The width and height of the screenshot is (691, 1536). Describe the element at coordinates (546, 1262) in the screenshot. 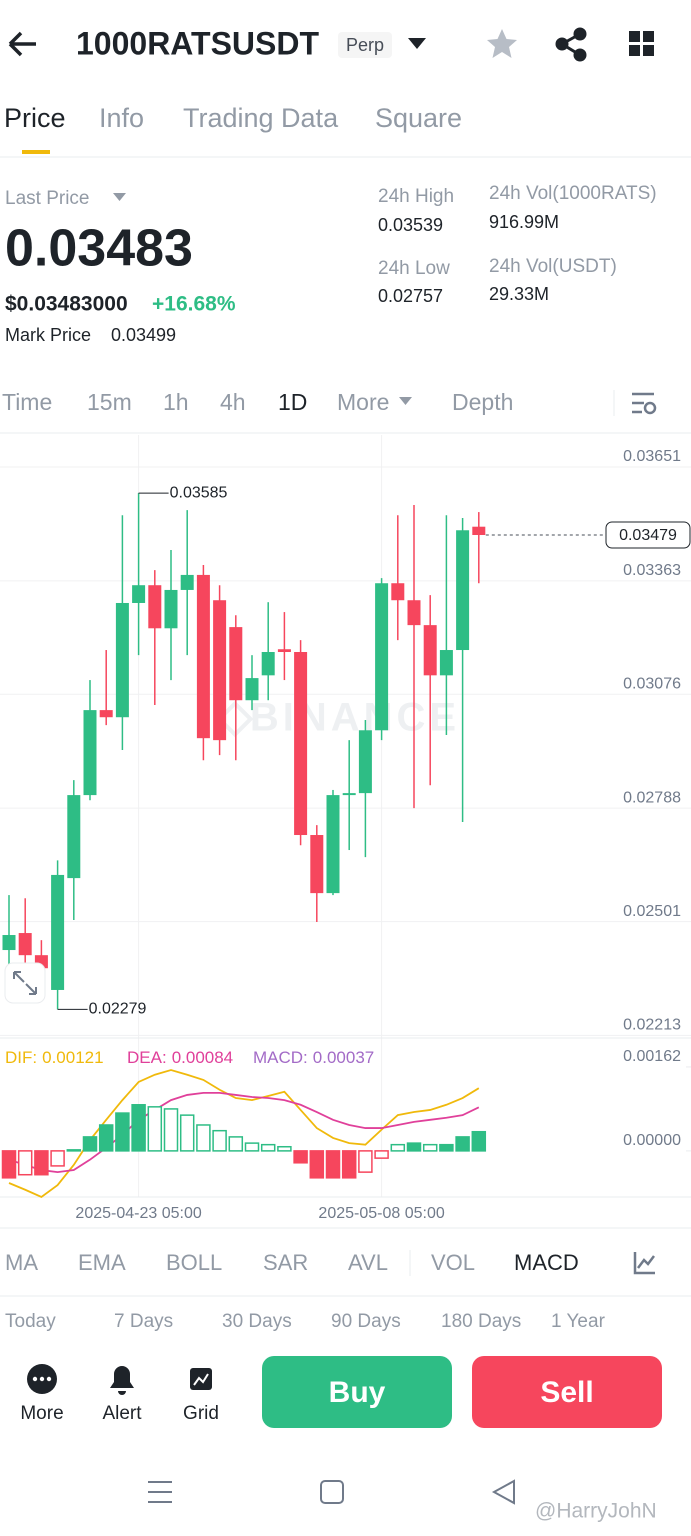

I see `indicator: MACD` at that location.